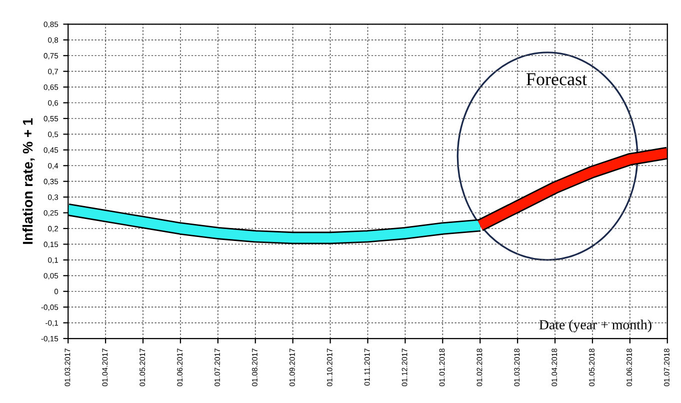 This screenshot has width=681, height=403. Describe the element at coordinates (595, 326) in the screenshot. I see `x-axis-title: Date (year + month)` at that location.